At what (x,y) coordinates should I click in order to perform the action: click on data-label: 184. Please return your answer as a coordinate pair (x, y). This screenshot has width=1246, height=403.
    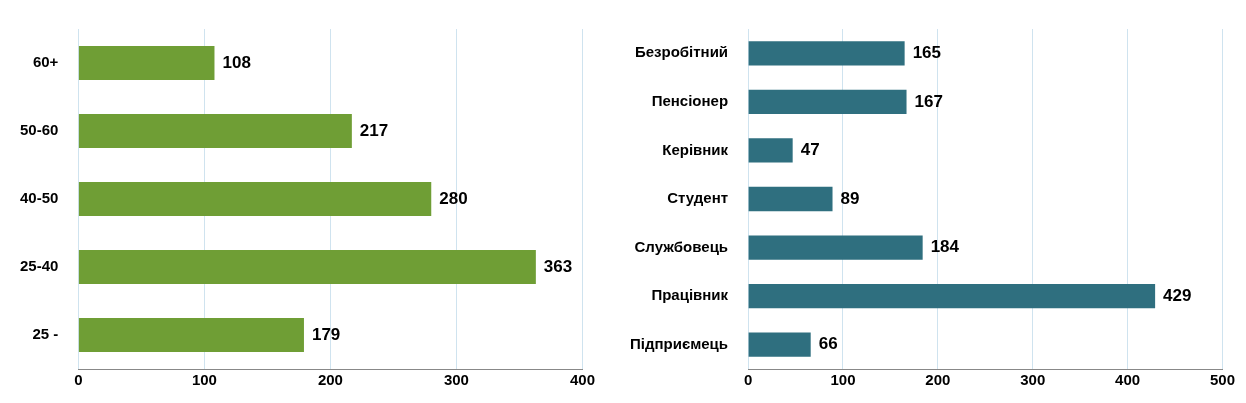
    Looking at the image, I should click on (945, 247).